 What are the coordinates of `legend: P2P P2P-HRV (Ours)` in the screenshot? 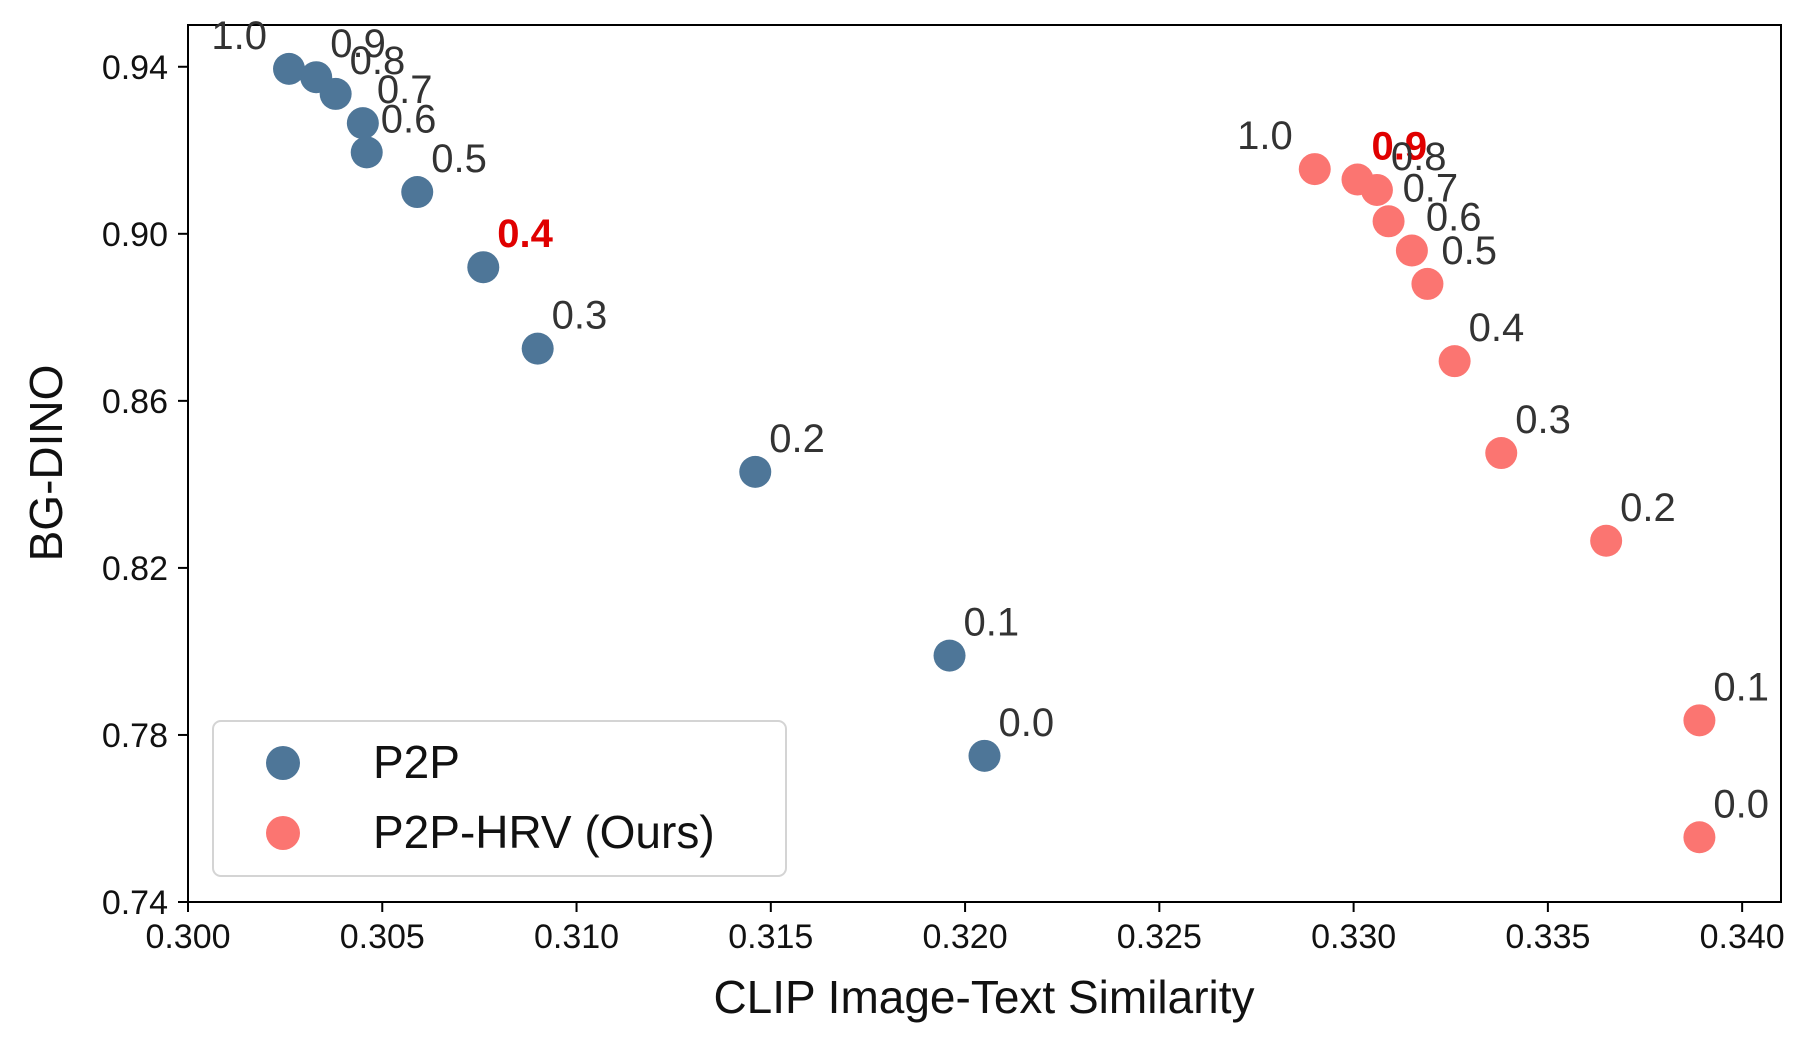 It's located at (499, 798).